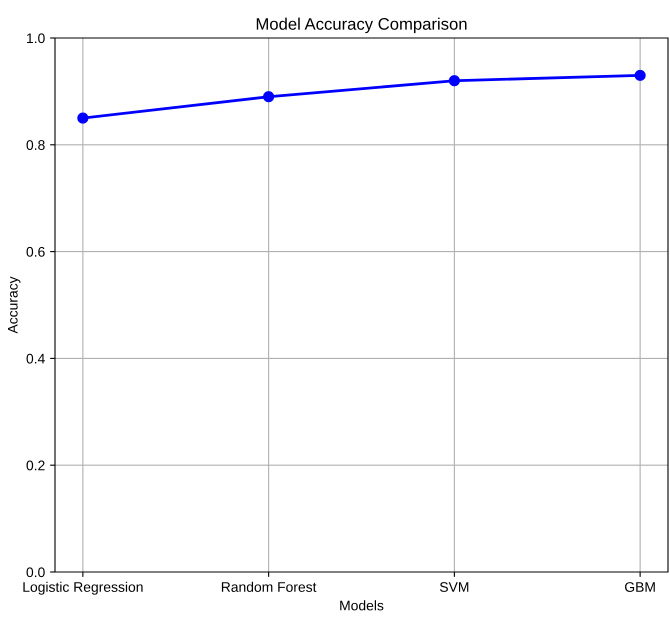 The width and height of the screenshot is (670, 619). What do you see at coordinates (35, 572) in the screenshot?
I see `y-tick-label: 0.0` at bounding box center [35, 572].